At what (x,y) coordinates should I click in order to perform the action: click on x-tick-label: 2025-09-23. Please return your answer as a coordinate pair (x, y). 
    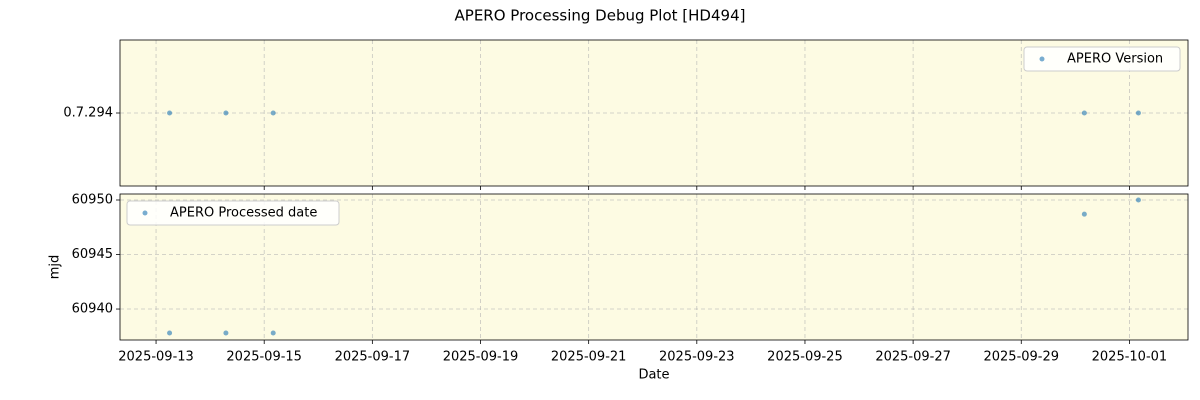
    Looking at the image, I should click on (697, 357).